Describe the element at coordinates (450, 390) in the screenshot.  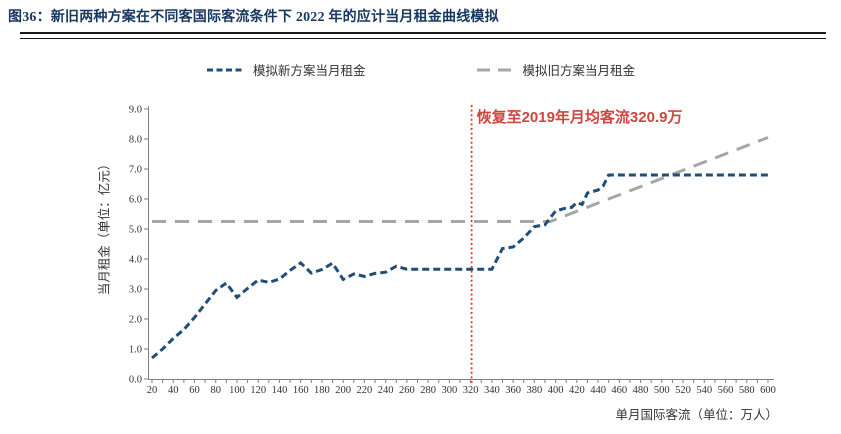
I see `x-tick-label: 300` at that location.